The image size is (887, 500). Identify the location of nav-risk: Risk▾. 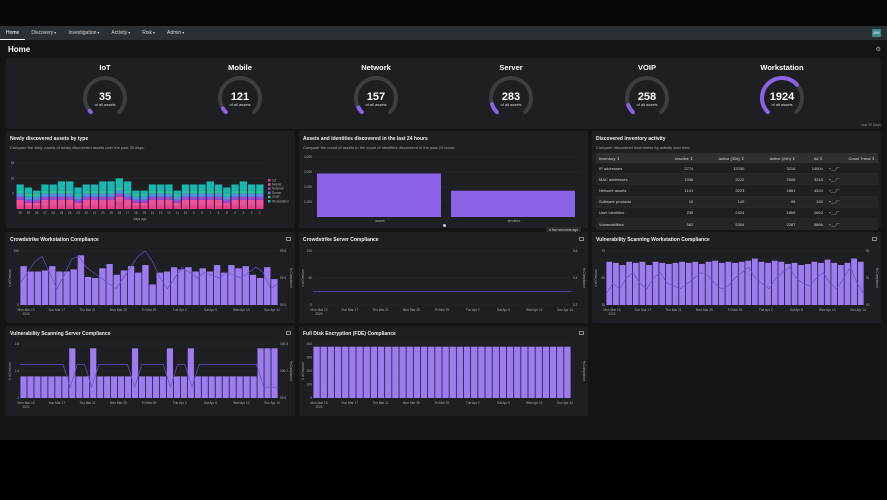
(149, 33).